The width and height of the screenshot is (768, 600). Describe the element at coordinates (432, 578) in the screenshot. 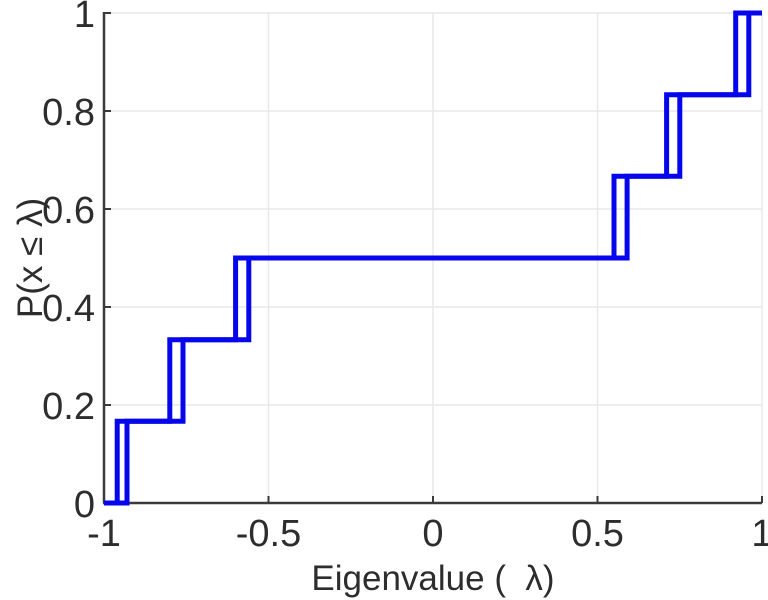

I see `x-axis-label: Eigenvalue ( λ)` at that location.